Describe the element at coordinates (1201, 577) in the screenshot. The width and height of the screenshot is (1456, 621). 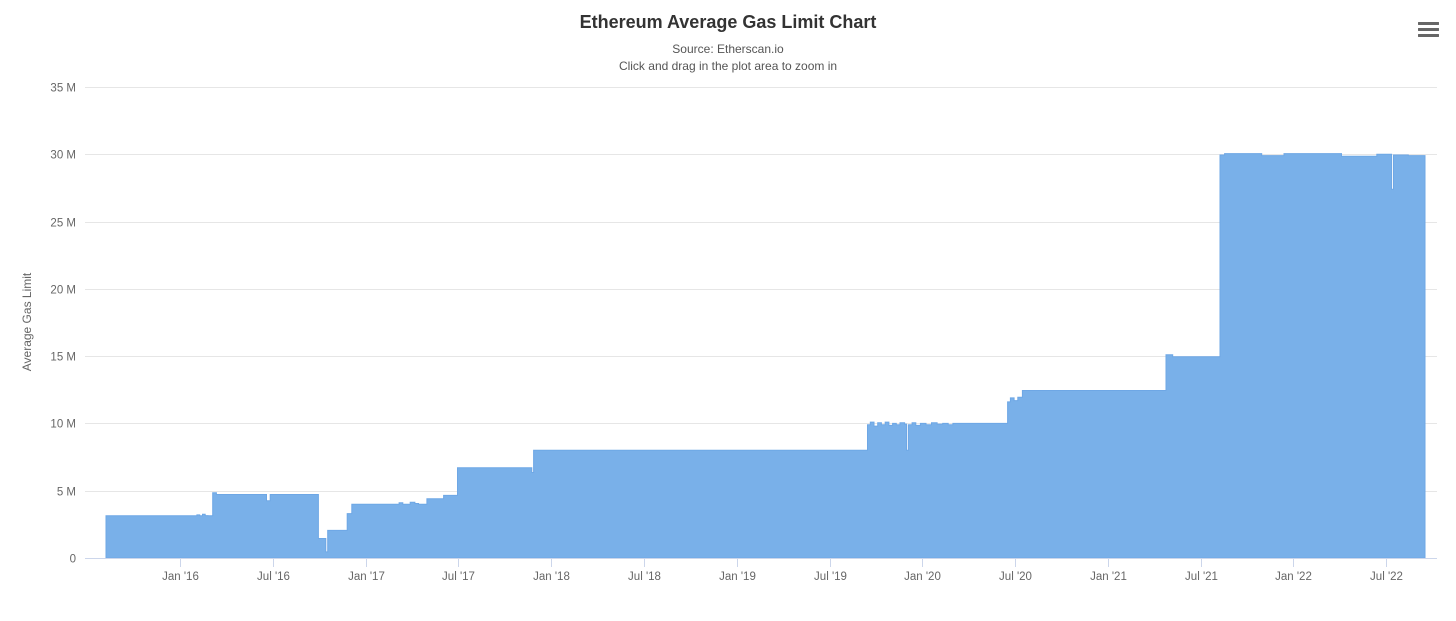
I see `x-tick-label: Jul '21` at that location.